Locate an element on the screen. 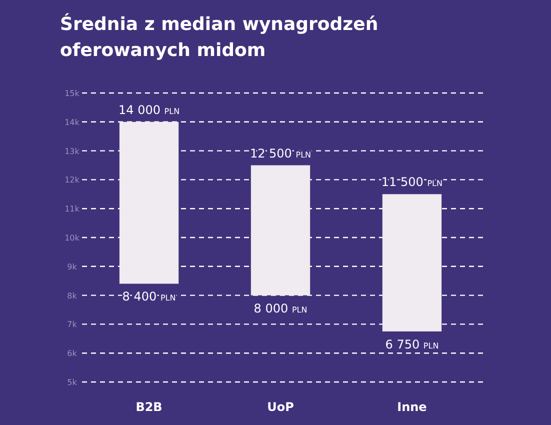  x-tick-label: B2B is located at coordinates (149, 407).